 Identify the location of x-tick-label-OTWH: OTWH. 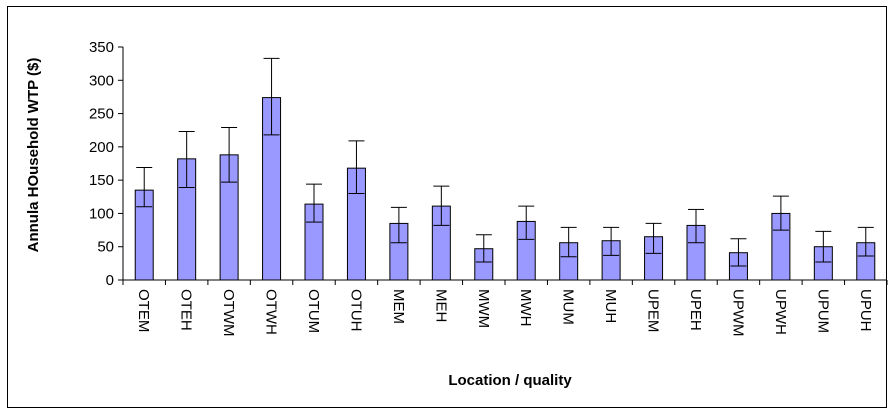
(271, 312).